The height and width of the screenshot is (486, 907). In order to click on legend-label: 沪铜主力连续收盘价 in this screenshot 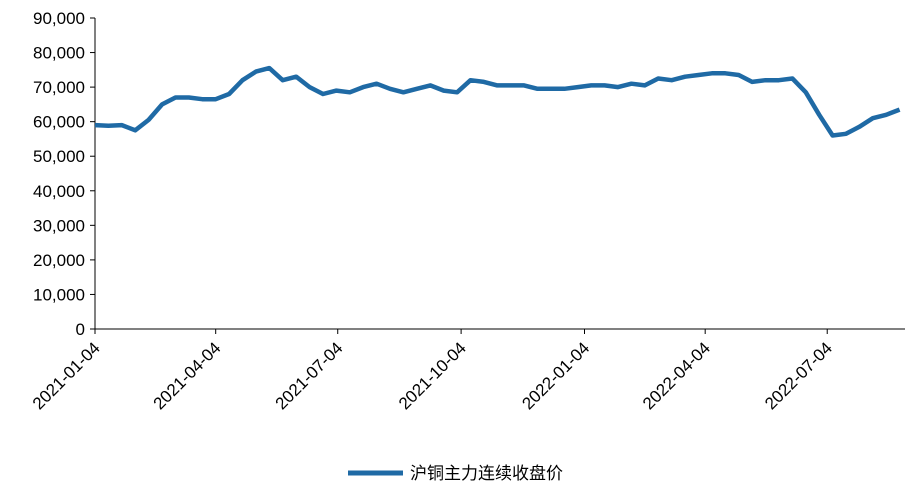, I will do `click(486, 473)`.